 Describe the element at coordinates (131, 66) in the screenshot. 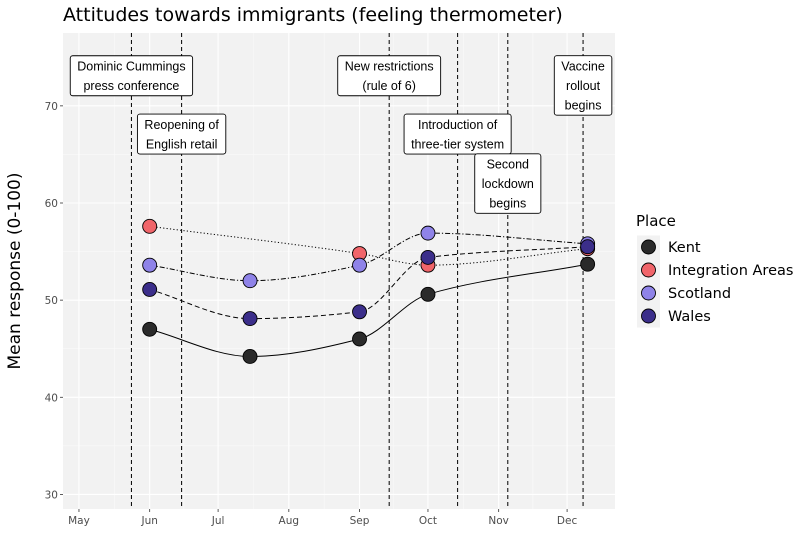

I see `annotation-text: Dominic Cummings` at that location.